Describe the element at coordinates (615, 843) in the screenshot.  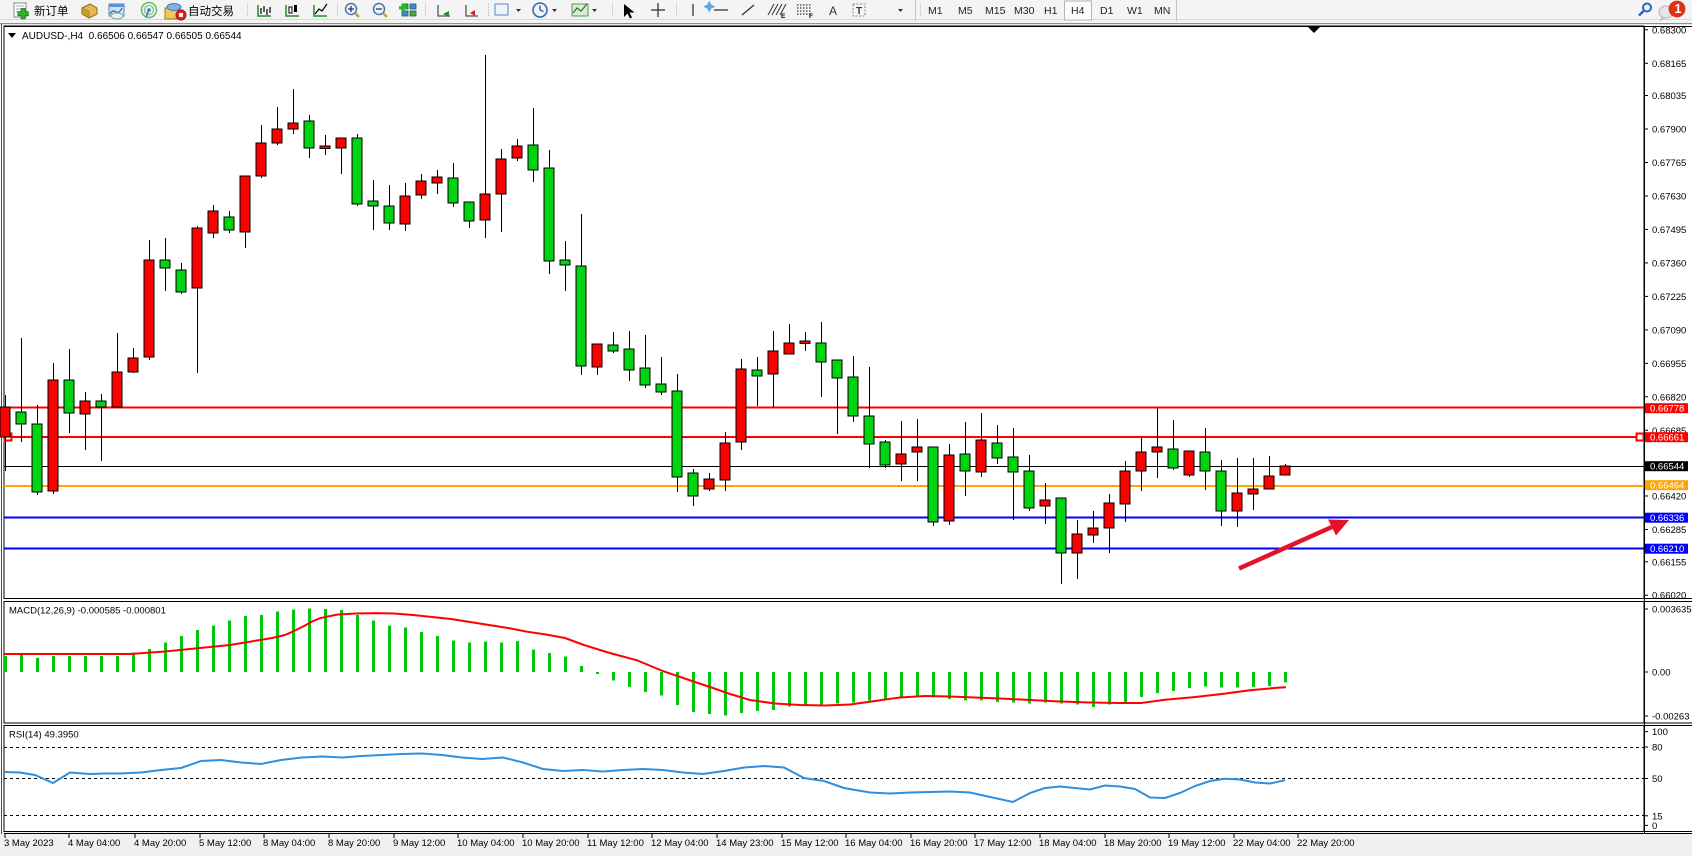
I see `svg-text: 11 May 12:00` at that location.